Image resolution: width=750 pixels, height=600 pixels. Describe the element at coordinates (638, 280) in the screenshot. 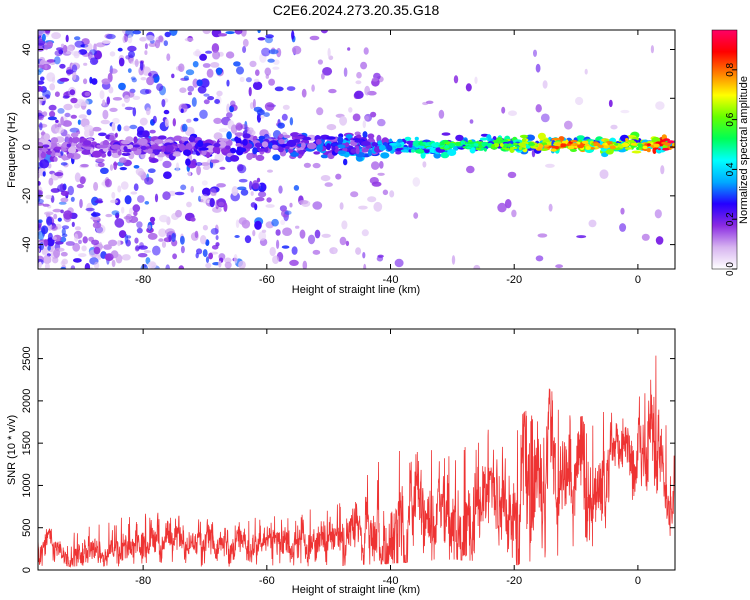

I see `heatmap-x-tick-label: 0` at that location.